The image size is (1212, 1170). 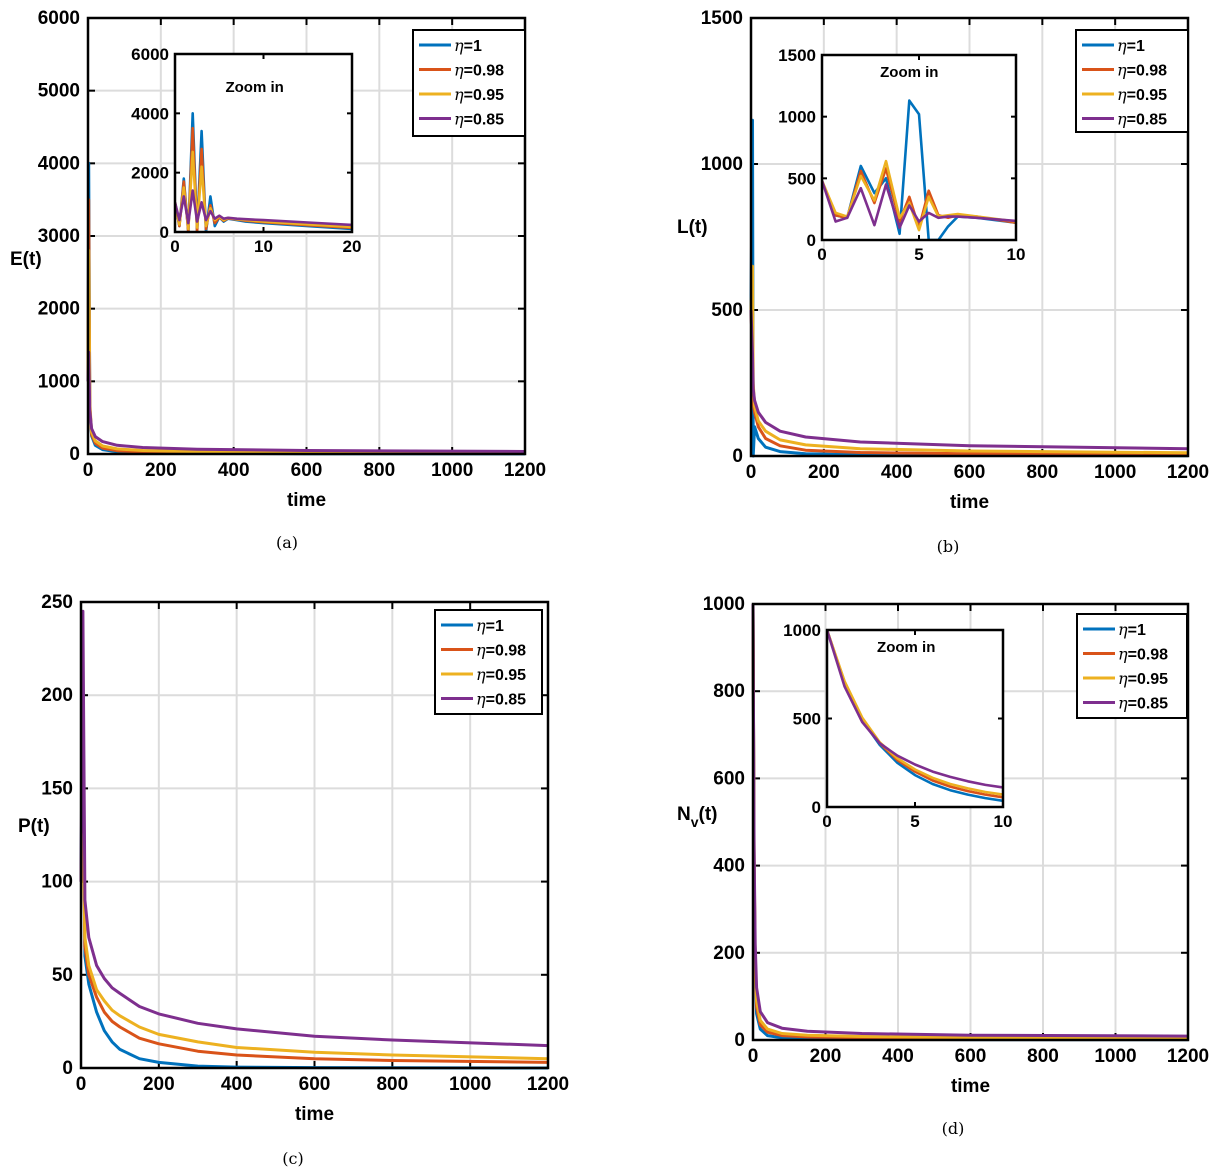 I want to click on plot-frame, so click(x=969, y=237).